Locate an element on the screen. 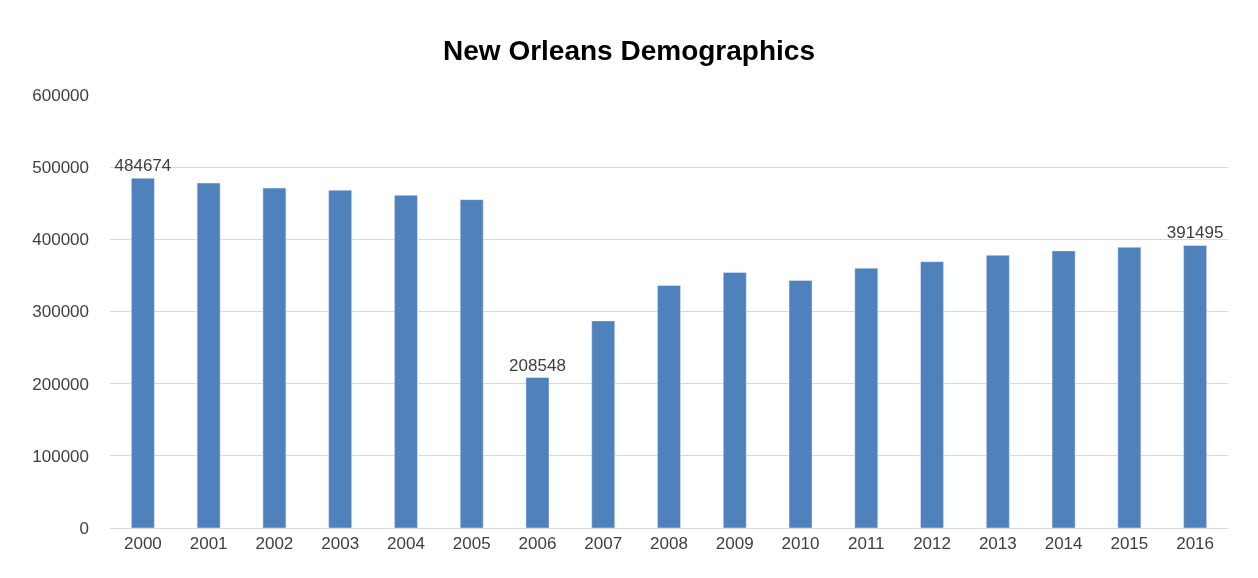  x-tick-label: 2001 is located at coordinates (208, 544).